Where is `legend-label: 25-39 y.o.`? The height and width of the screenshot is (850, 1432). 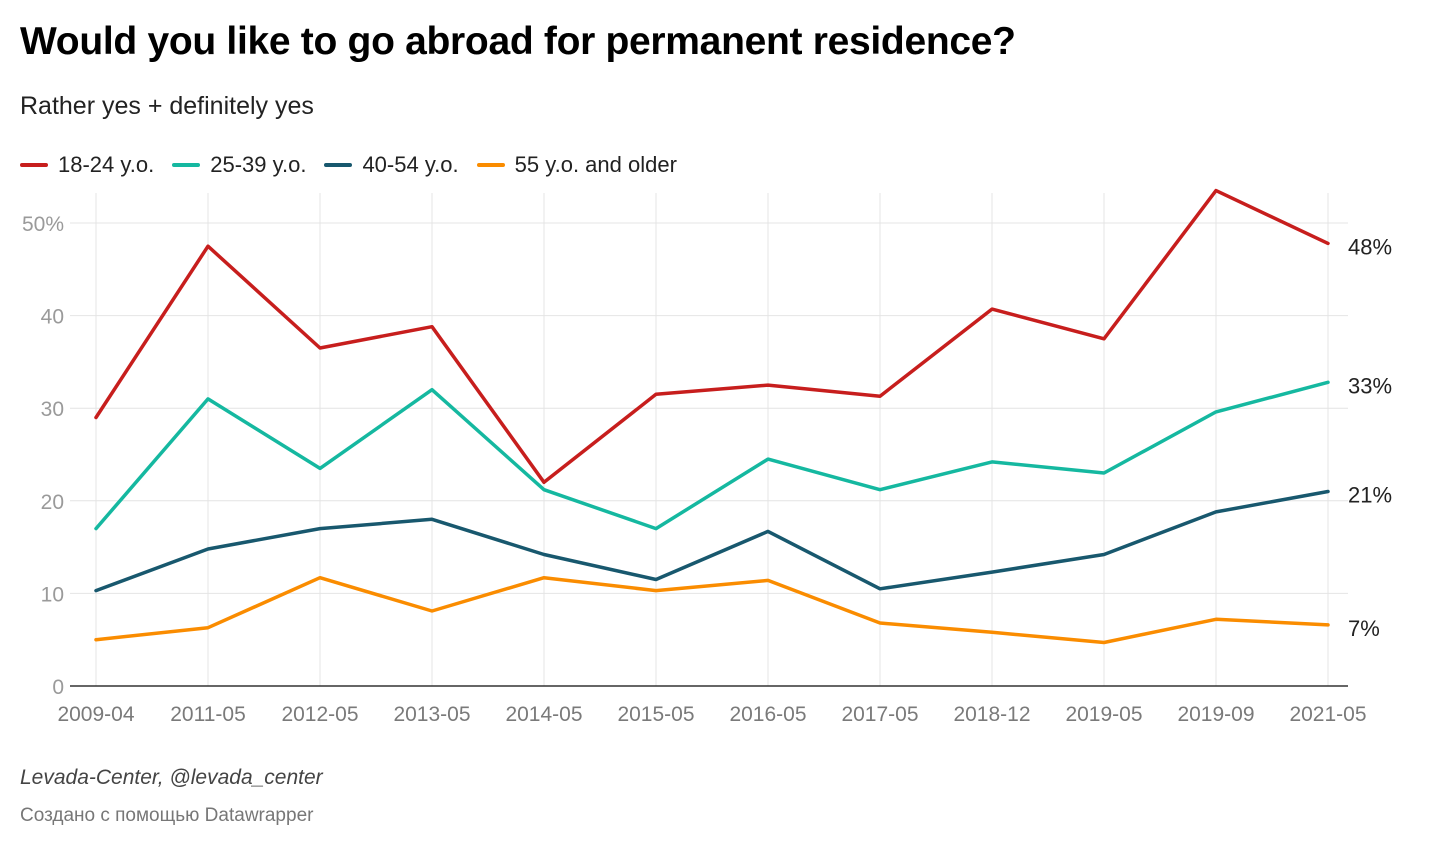 legend-label: 25-39 y.o. is located at coordinates (258, 164).